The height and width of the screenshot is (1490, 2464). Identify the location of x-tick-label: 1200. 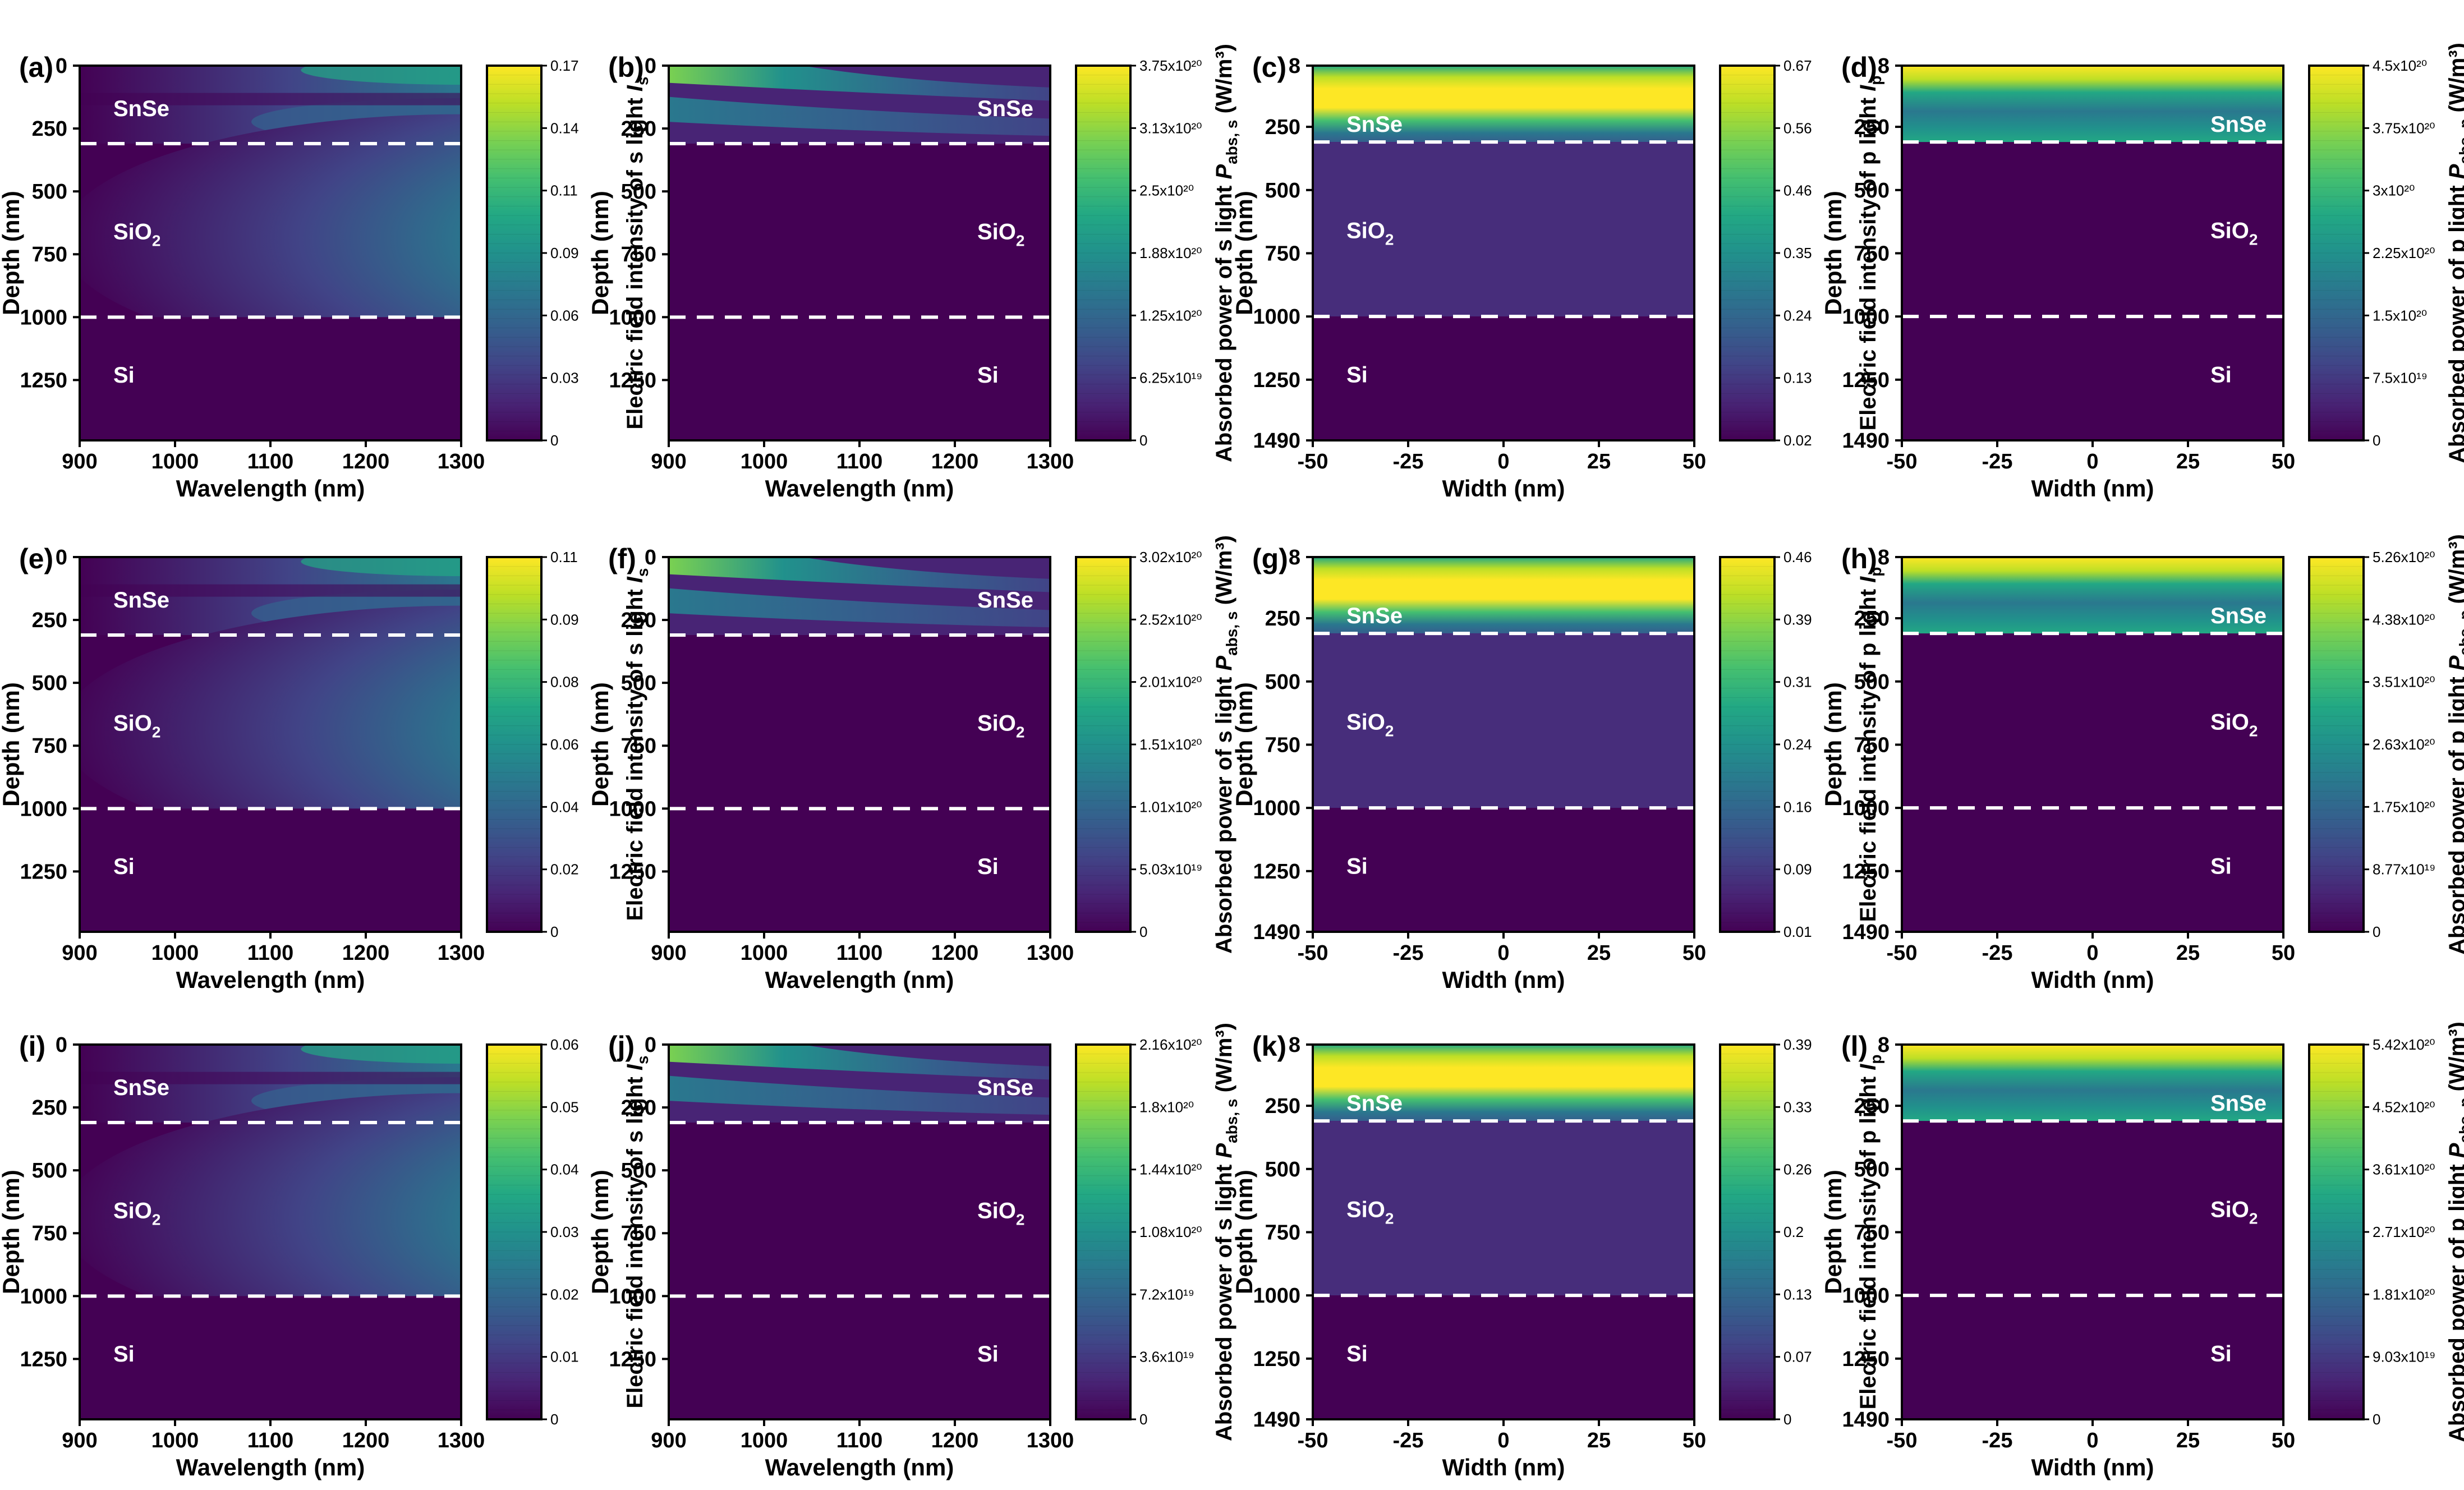
(955, 461).